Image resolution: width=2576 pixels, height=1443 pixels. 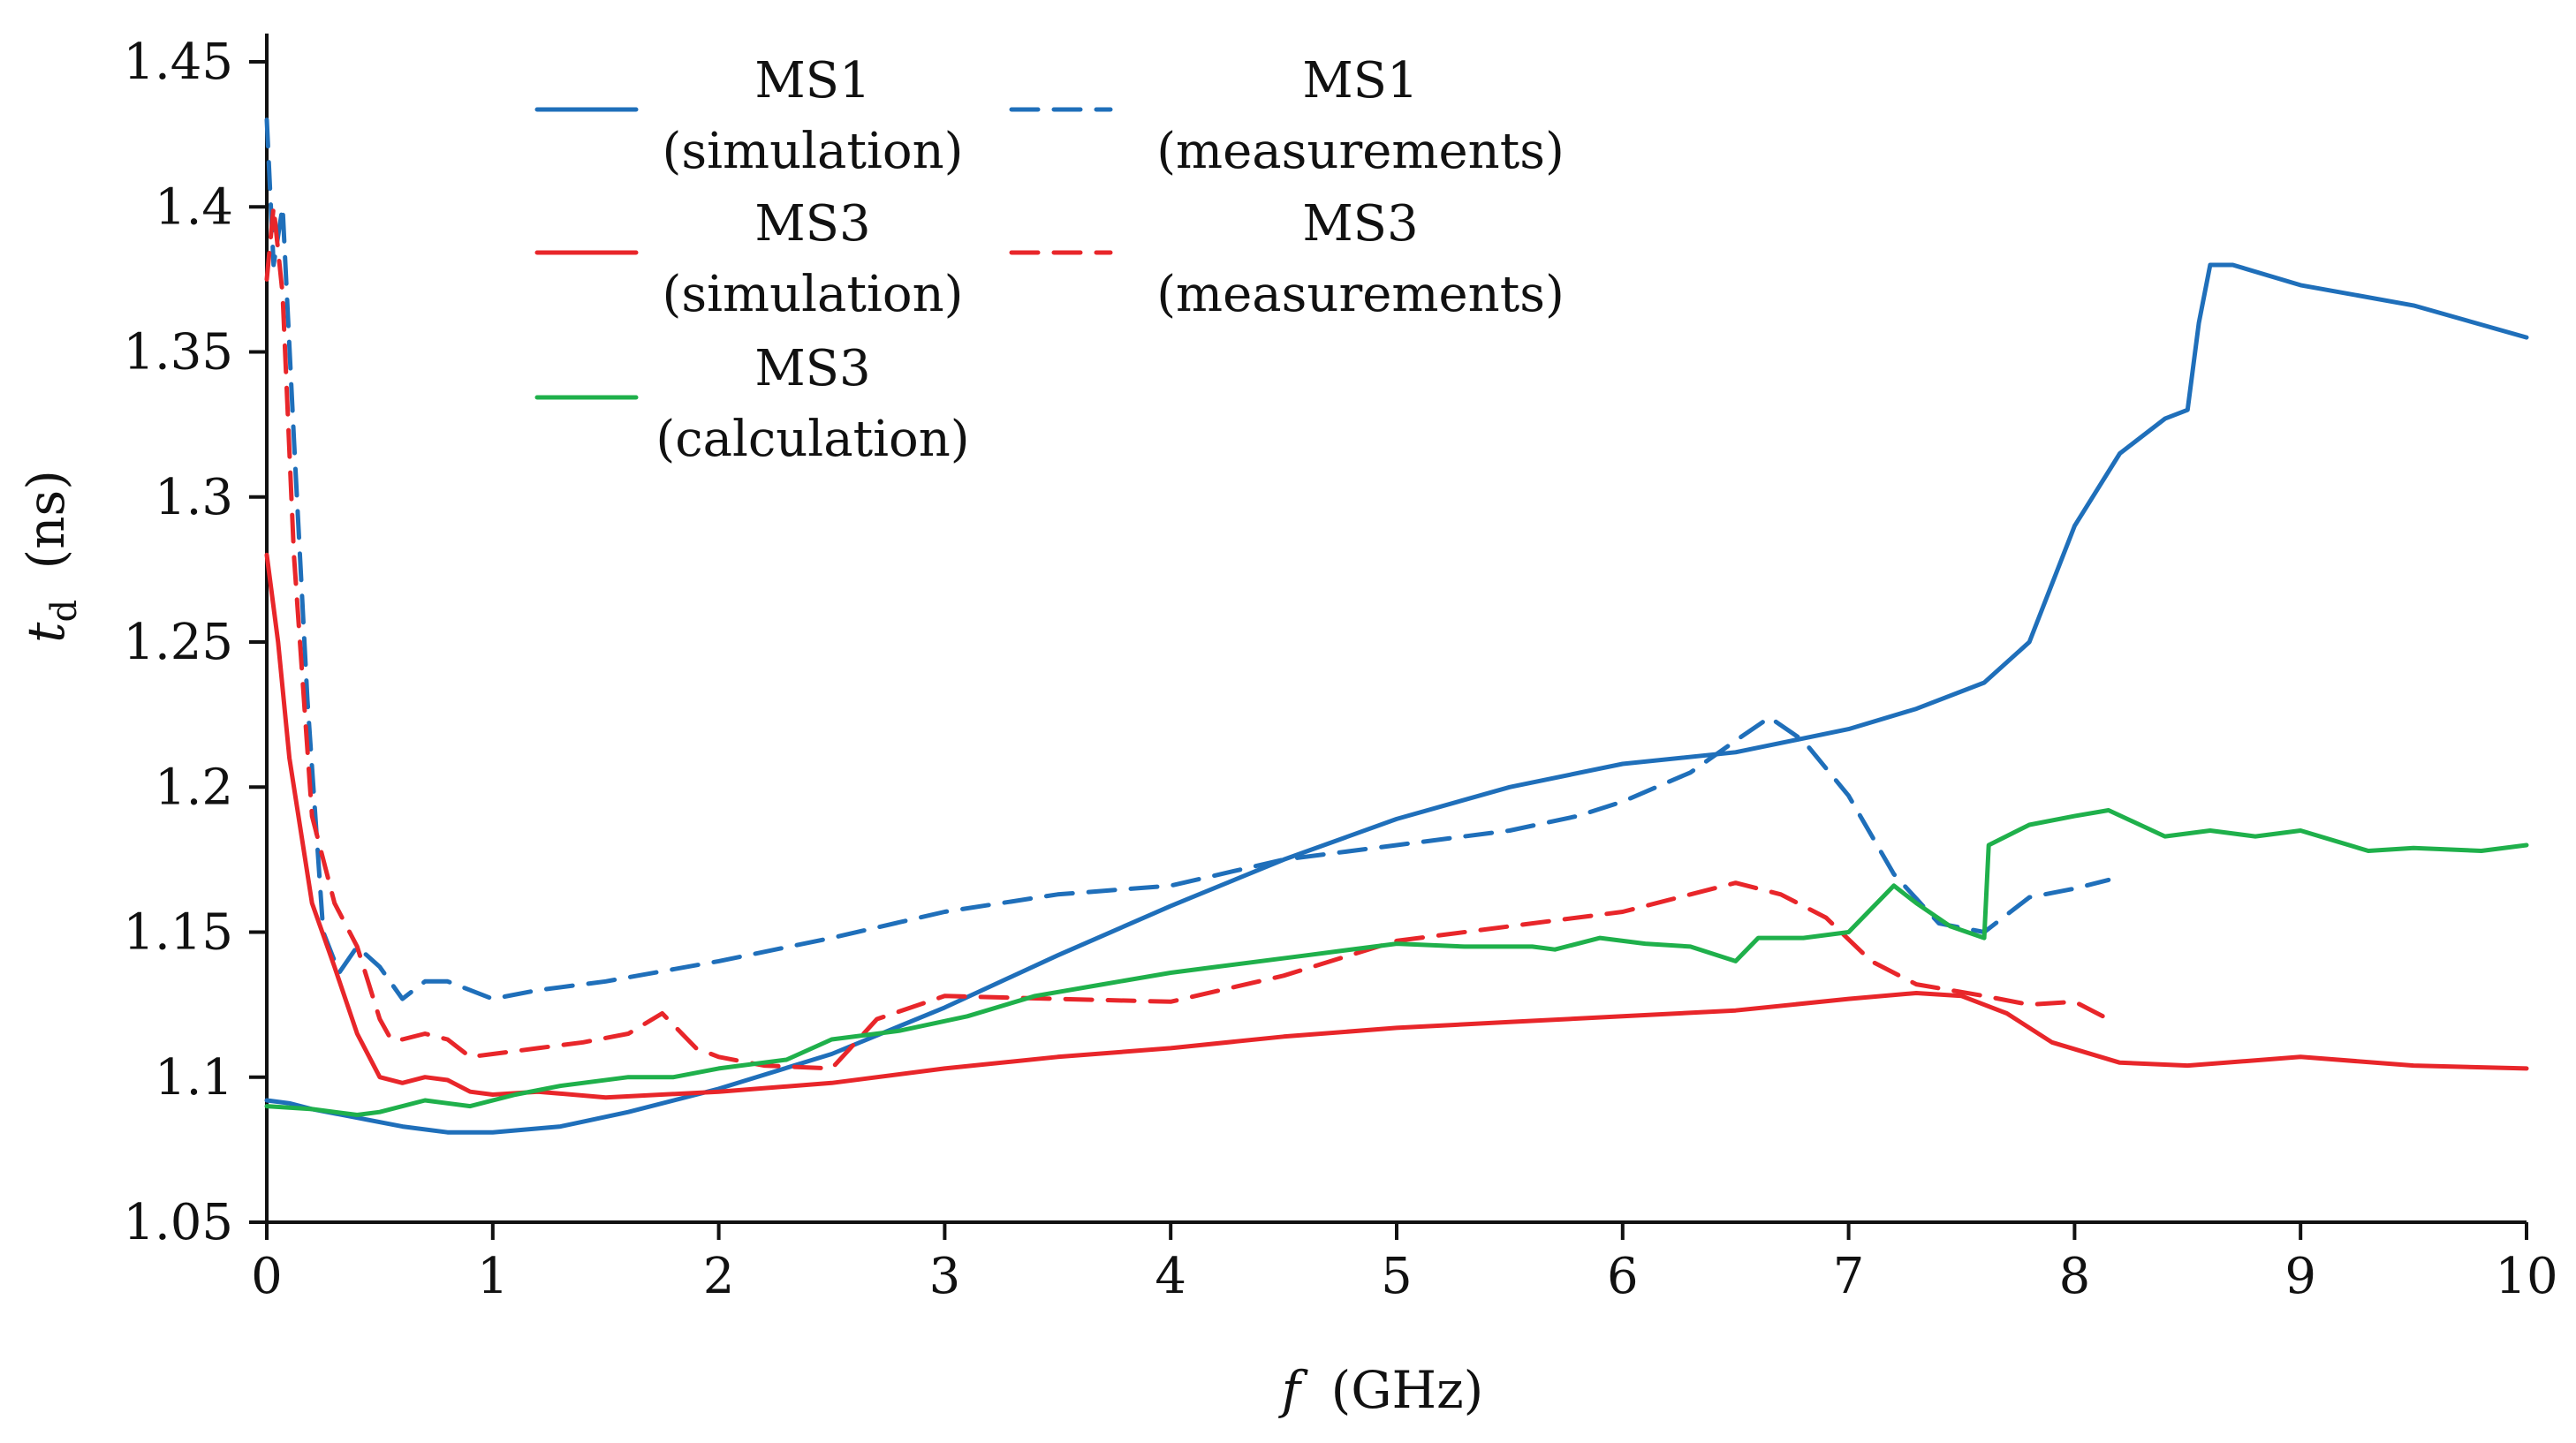 I want to click on x-tick-label: 2, so click(x=719, y=1276).